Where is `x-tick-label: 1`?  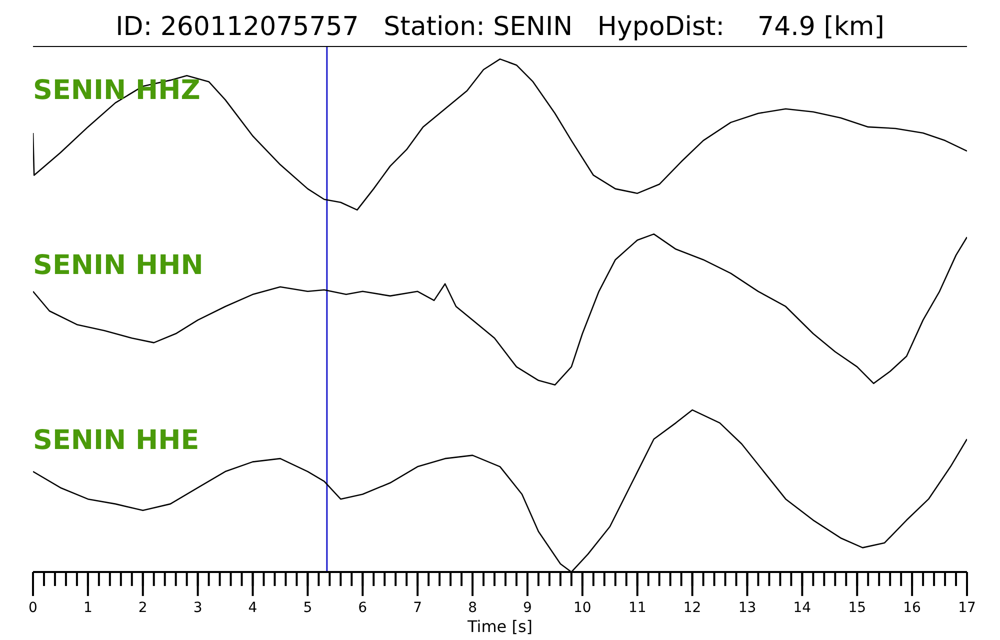
x-tick-label: 1 is located at coordinates (87, 608).